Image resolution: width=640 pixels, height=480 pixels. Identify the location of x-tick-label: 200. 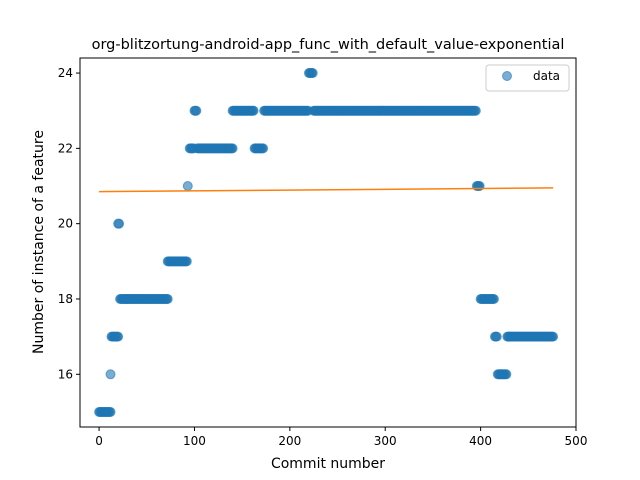
(289, 441).